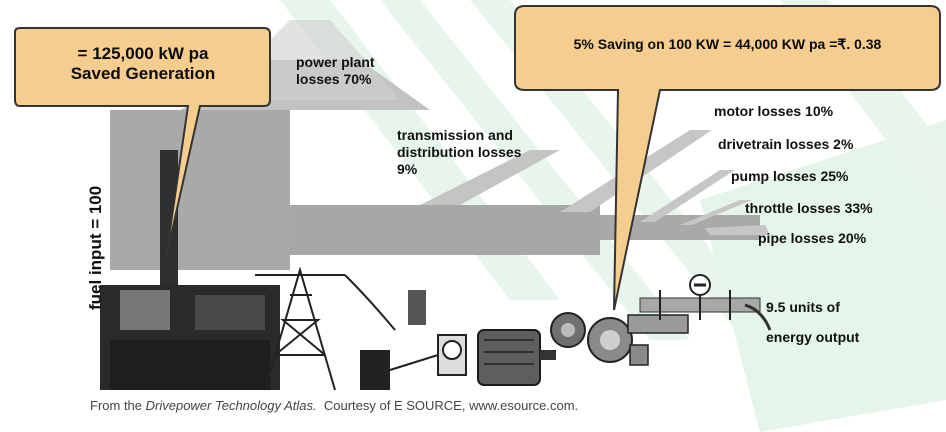  I want to click on transmission-losses-label: transmission and distribution losses 9%, so click(459, 152).